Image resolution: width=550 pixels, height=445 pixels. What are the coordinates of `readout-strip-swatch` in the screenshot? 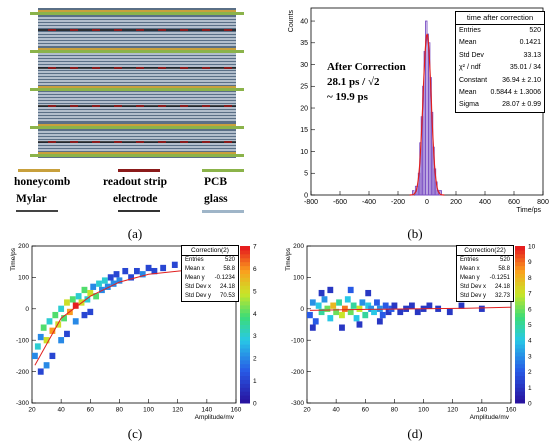 It's located at (139, 170).